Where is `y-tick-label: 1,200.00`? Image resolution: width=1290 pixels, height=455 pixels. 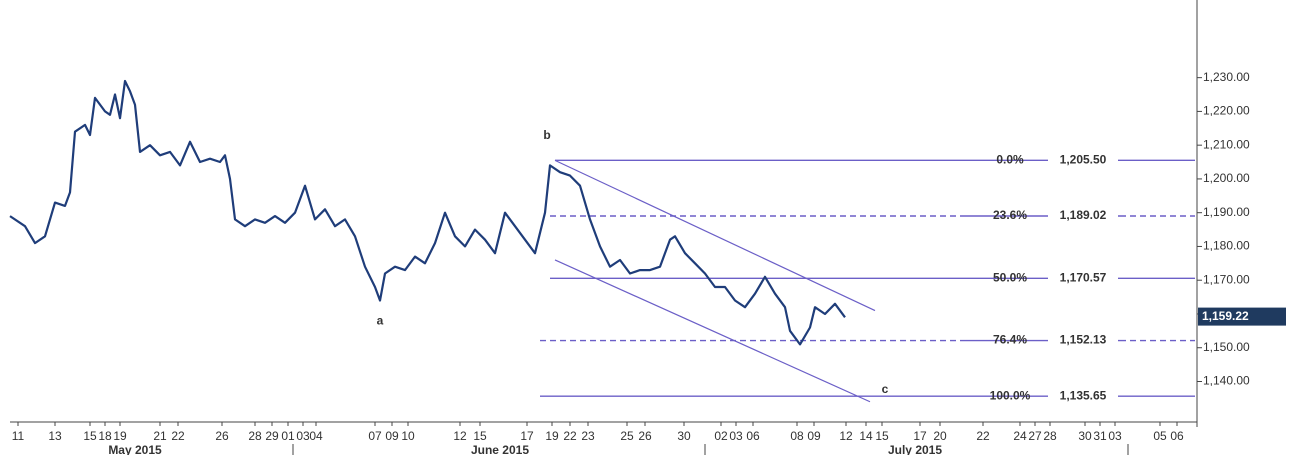 y-tick-label: 1,200.00 is located at coordinates (1226, 178).